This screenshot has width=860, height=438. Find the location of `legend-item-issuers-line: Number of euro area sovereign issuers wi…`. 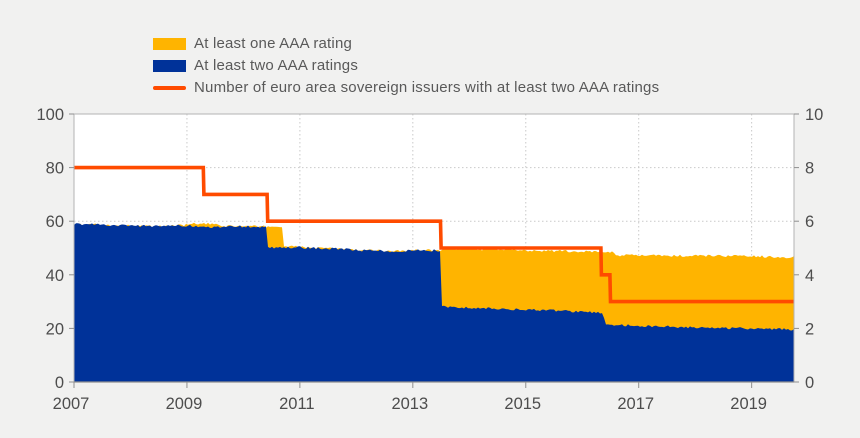

legend-item-issuers-line: Number of euro area sovereign issuers wi… is located at coordinates (406, 88).